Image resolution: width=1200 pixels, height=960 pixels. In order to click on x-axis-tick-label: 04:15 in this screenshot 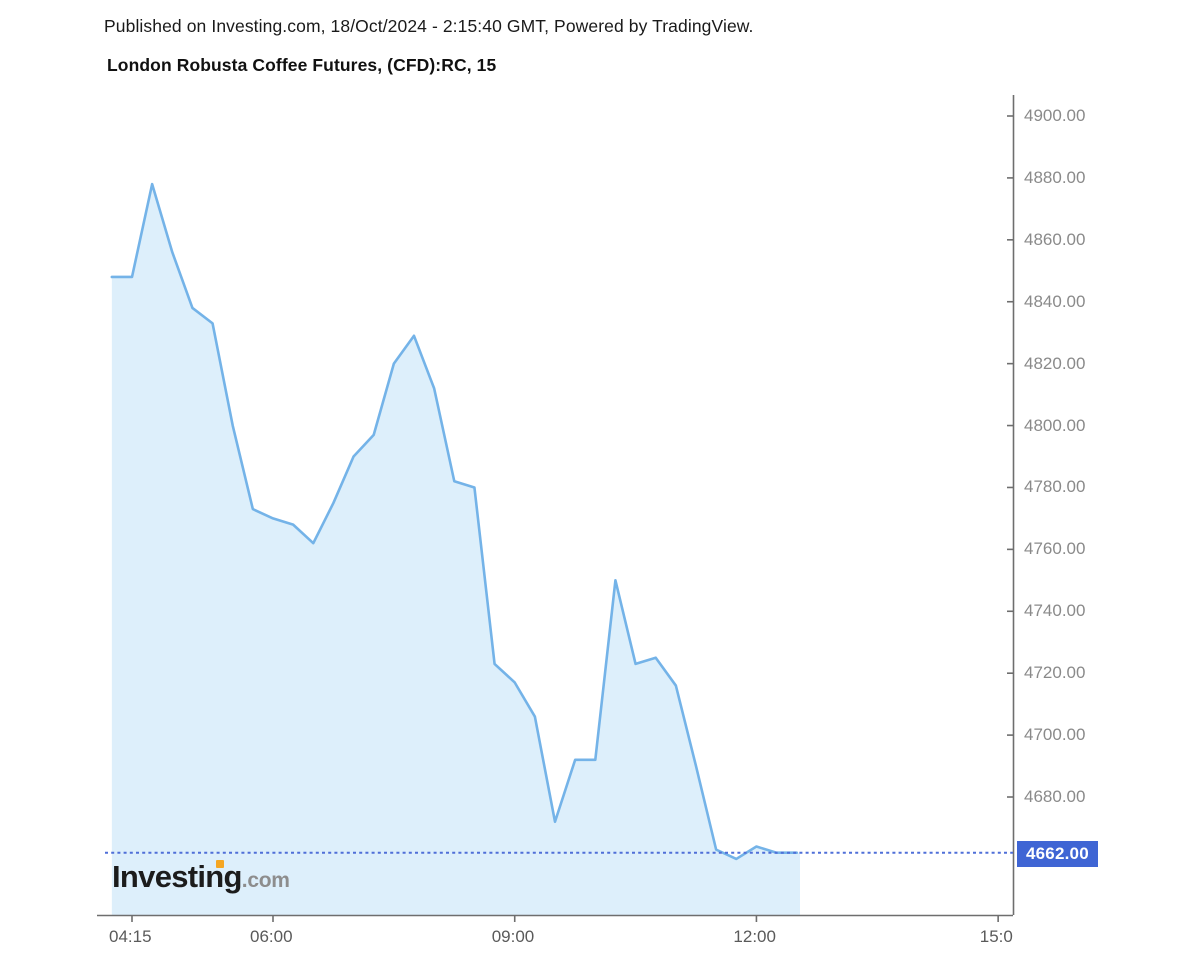, I will do `click(130, 936)`.